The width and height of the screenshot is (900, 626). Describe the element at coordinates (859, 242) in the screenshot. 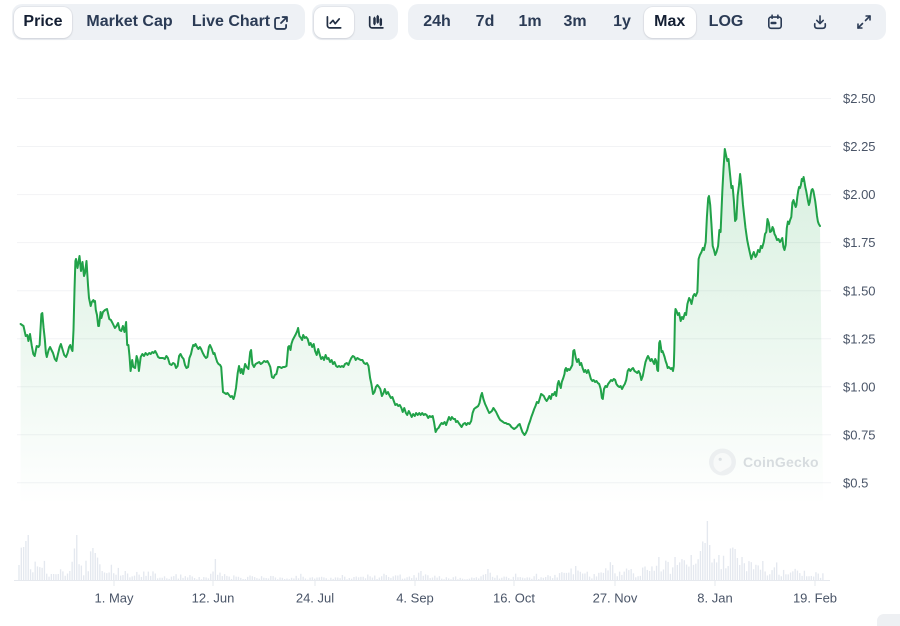

I see `svg-text: $1.75` at that location.